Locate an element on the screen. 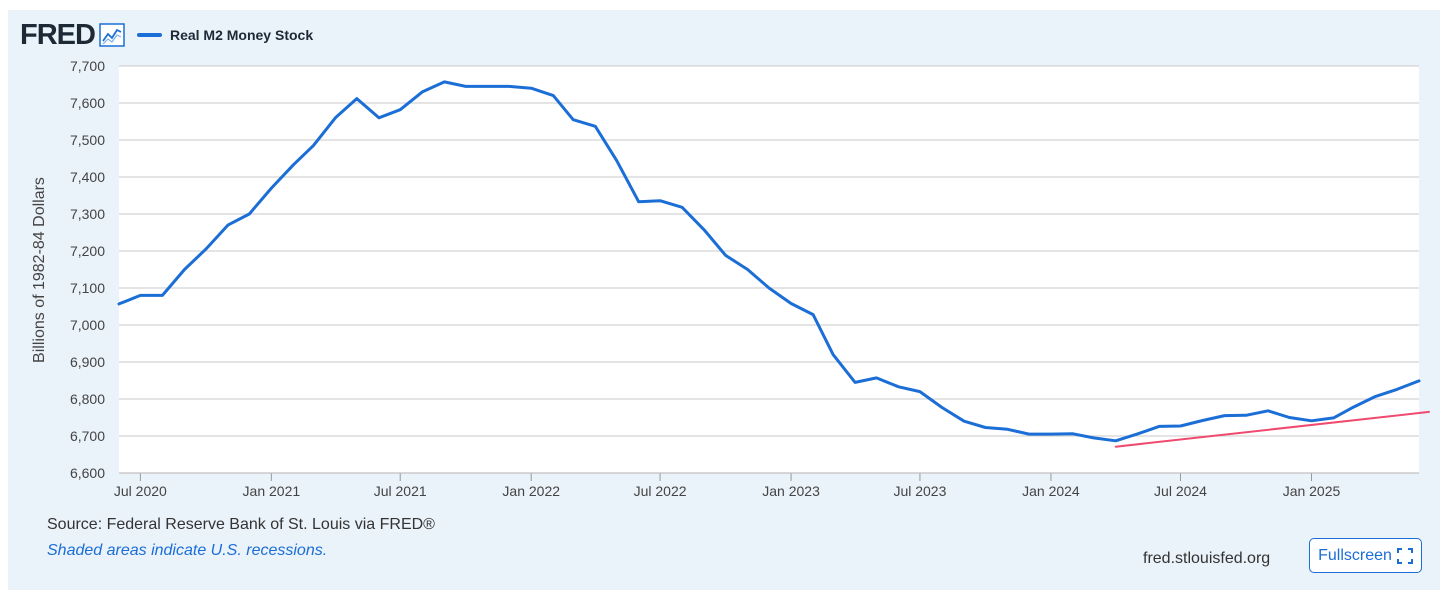 The image size is (1456, 601). trend-line is located at coordinates (1272, 429).